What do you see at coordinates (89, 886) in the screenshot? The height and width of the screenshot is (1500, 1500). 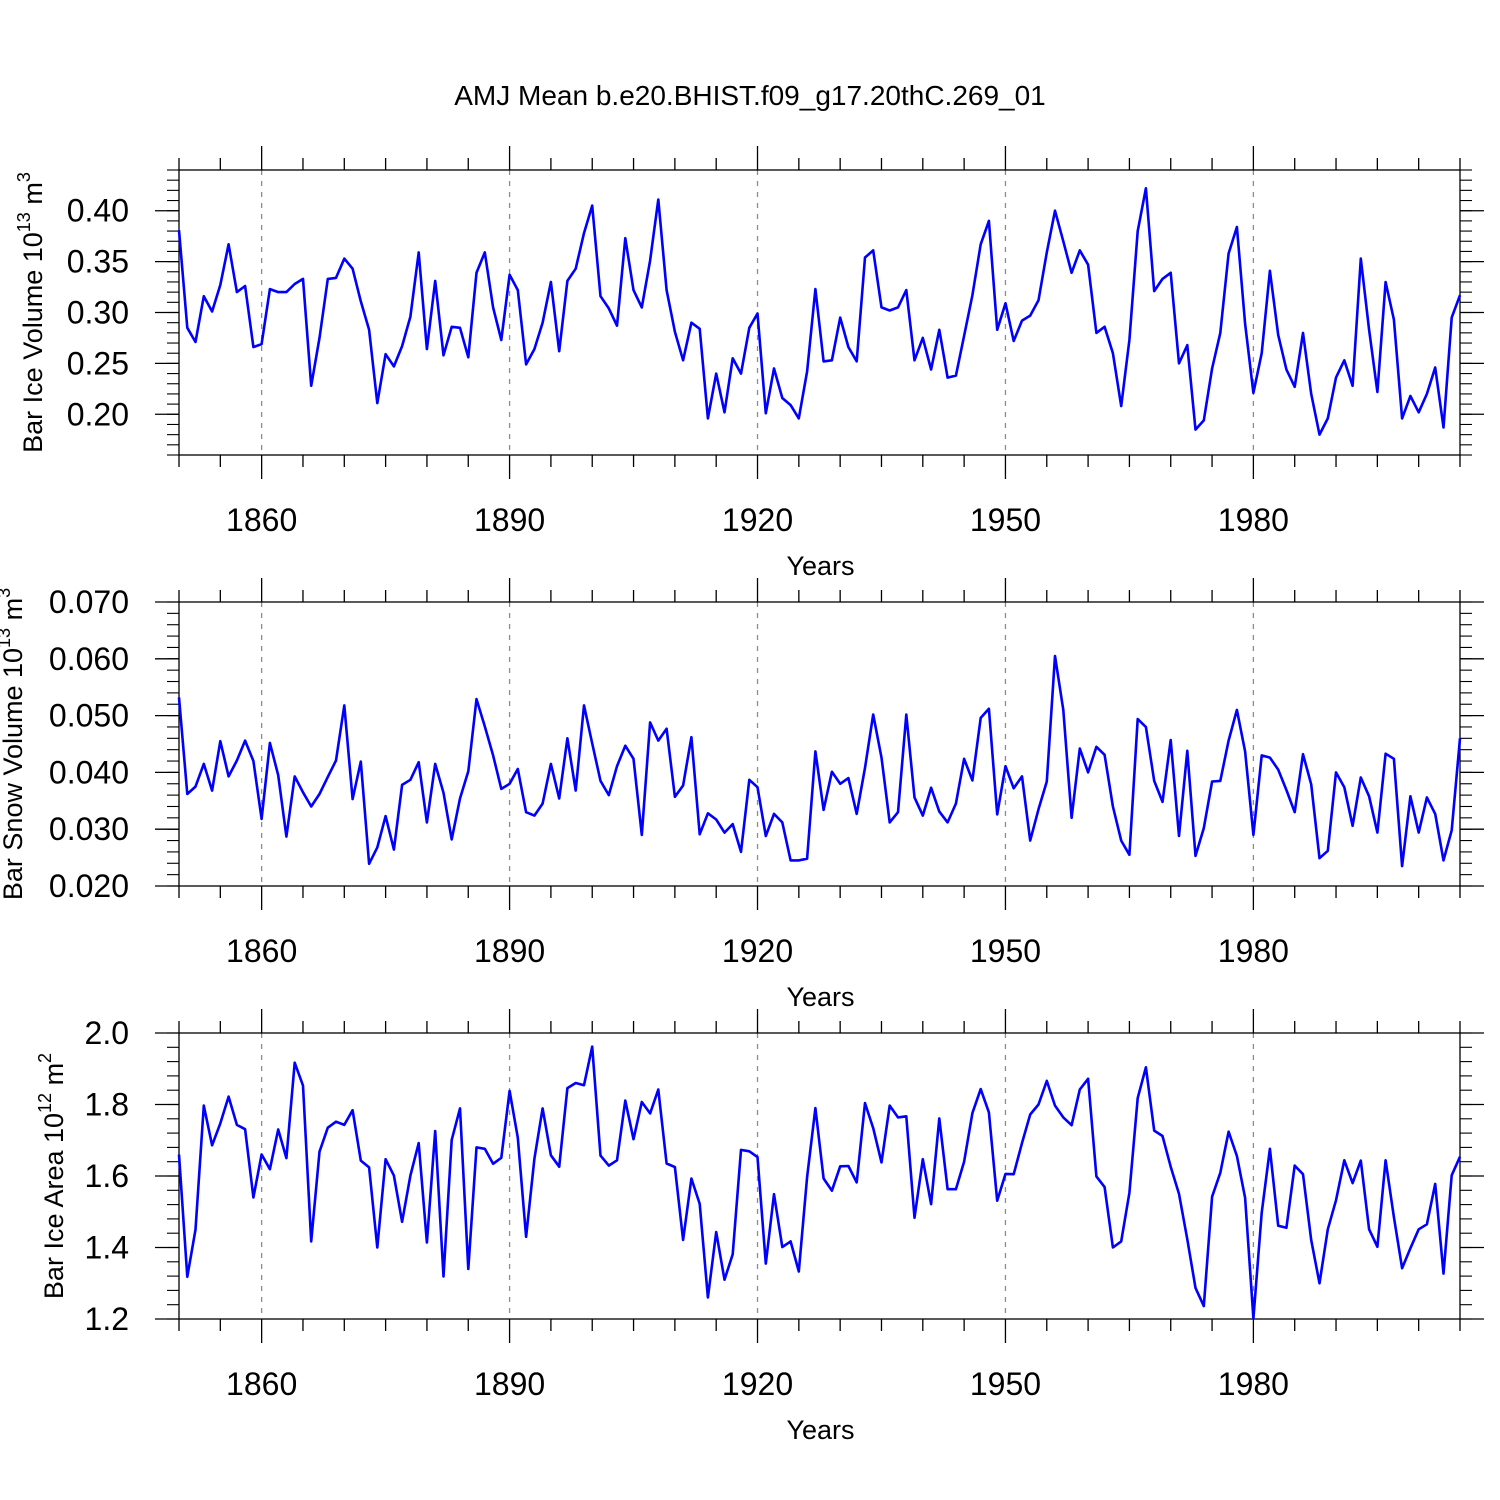 I see `y-tick-label: 0.020` at bounding box center [89, 886].